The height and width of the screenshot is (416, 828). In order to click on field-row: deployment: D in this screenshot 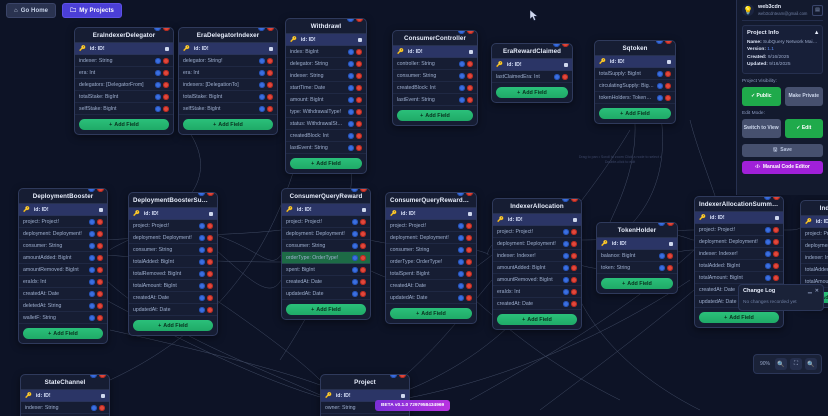, I will do `click(814, 246)`.